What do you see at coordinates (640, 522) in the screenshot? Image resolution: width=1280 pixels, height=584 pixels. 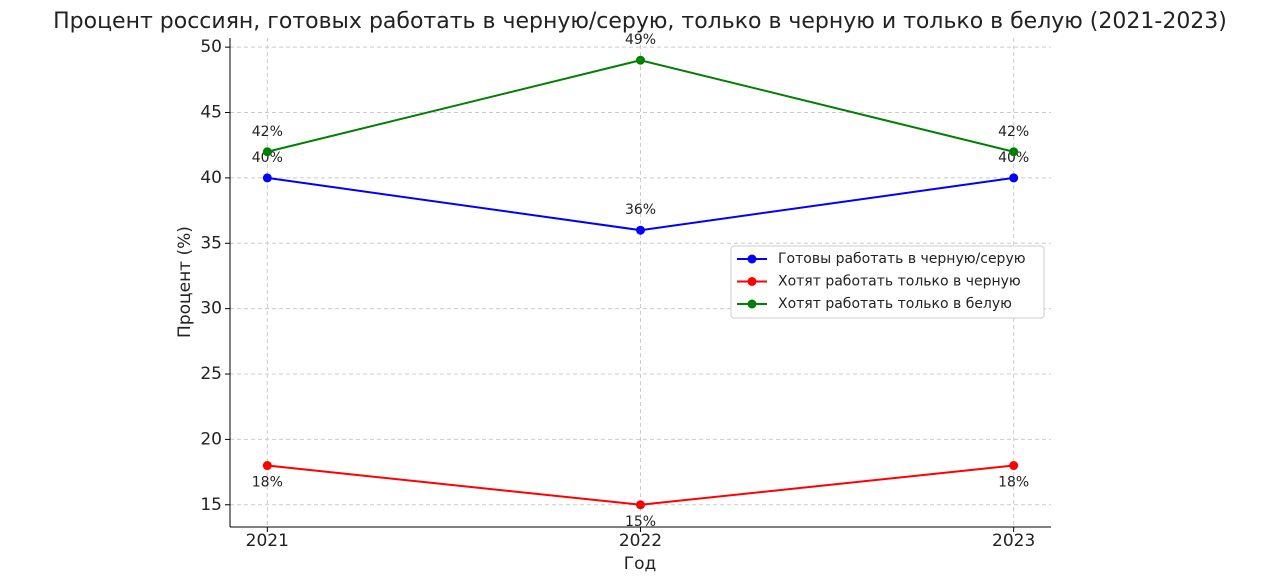 I see `data-label: 15%` at bounding box center [640, 522].